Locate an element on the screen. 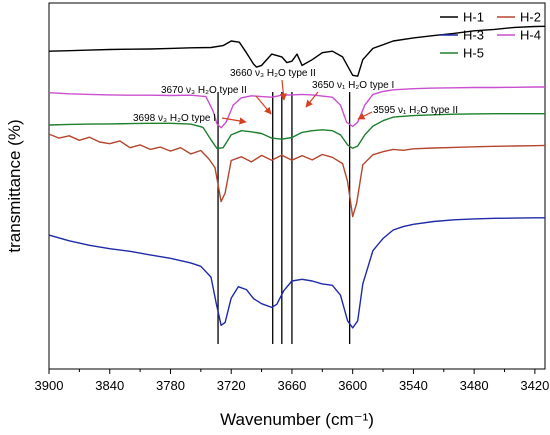  legend-label-h-4: H-4 is located at coordinates (530, 35).